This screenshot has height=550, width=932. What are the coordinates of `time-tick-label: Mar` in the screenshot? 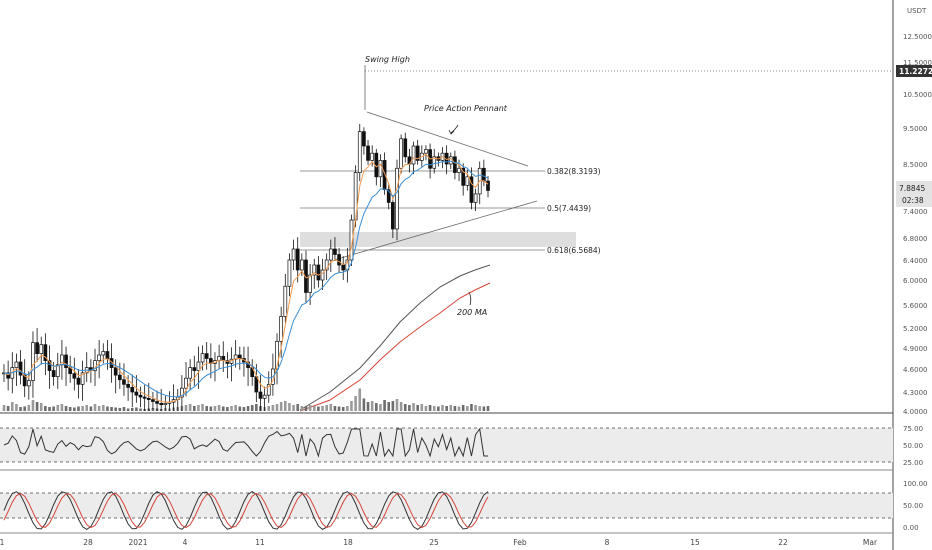 It's located at (870, 542).